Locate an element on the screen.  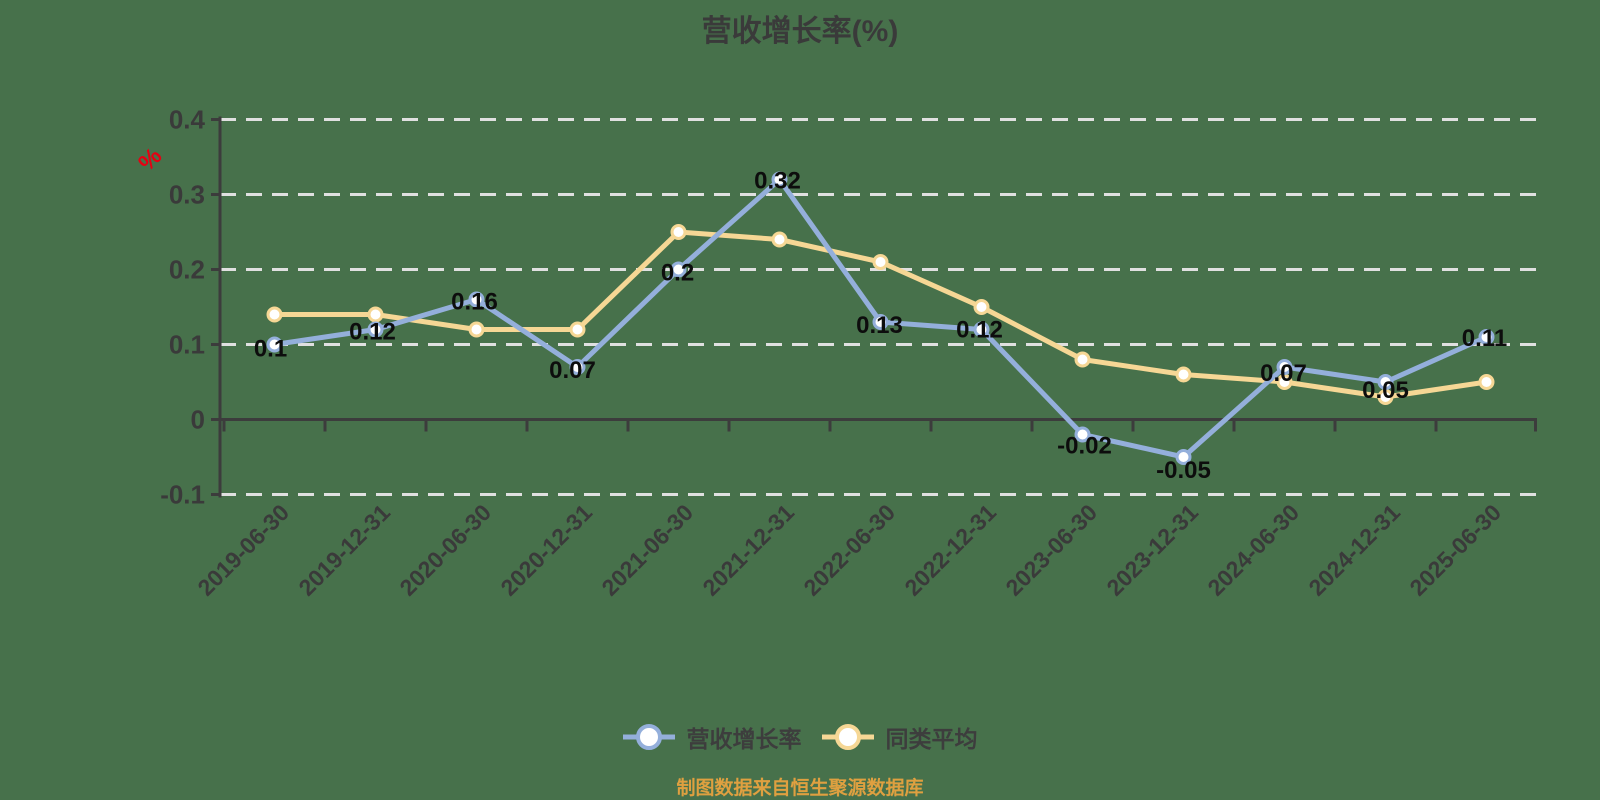
y-axis-tick-label: 0 is located at coordinates (198, 420).